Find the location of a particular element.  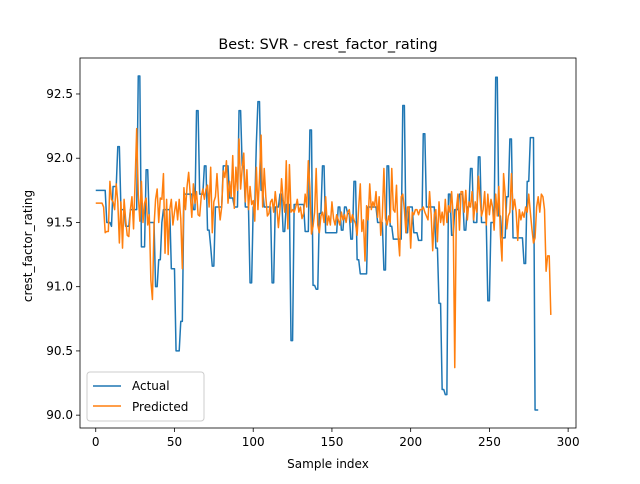

x-axis-ticks: 0 50 100 150 200 250 300 is located at coordinates (336, 438).